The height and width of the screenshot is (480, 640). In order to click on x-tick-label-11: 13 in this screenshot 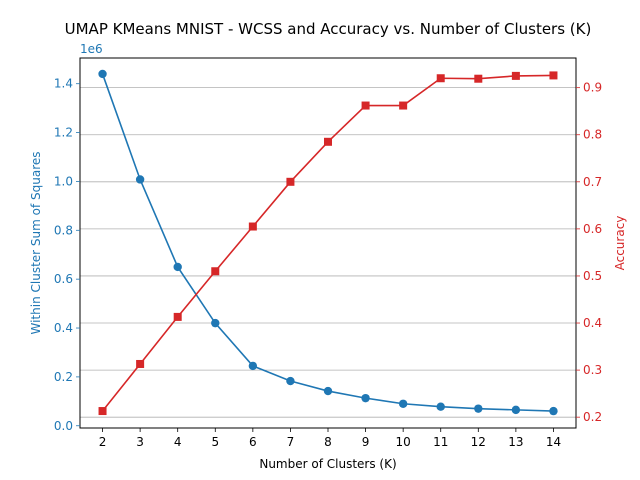, I will do `click(515, 442)`.